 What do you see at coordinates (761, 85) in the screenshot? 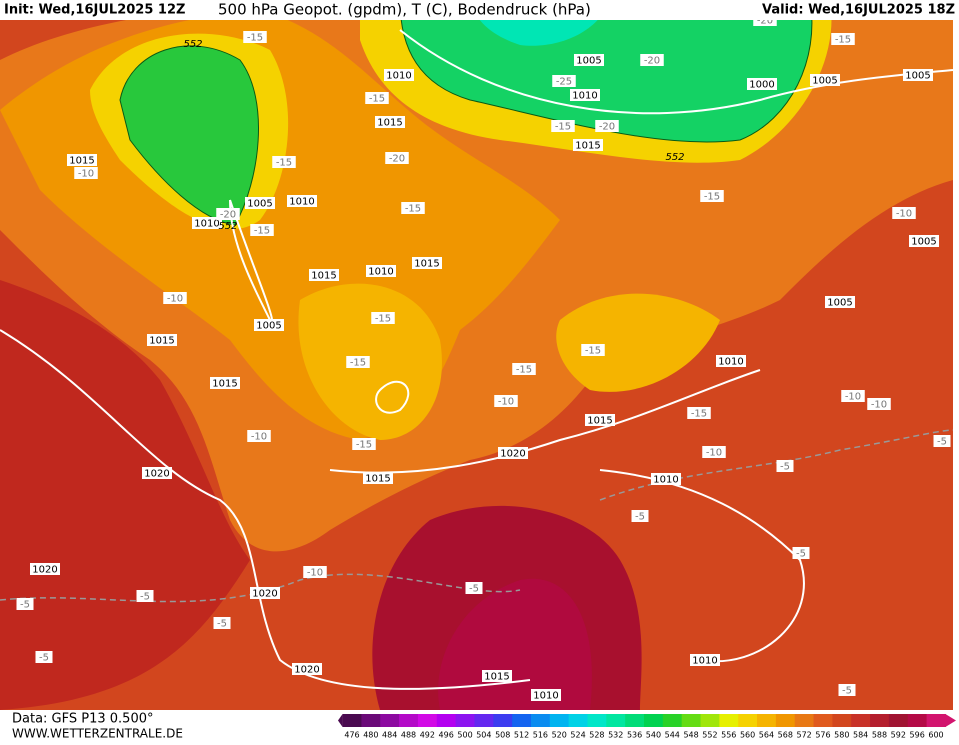
I see `isobar-label: 1000` at bounding box center [761, 85].